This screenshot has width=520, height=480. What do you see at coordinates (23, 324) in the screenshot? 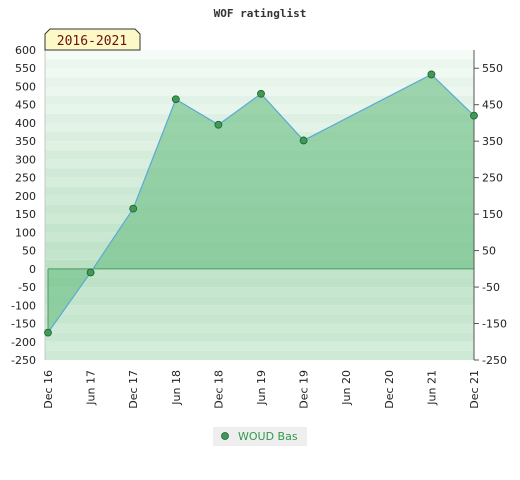
I see `y-left-tick-label: -150` at bounding box center [23, 324].